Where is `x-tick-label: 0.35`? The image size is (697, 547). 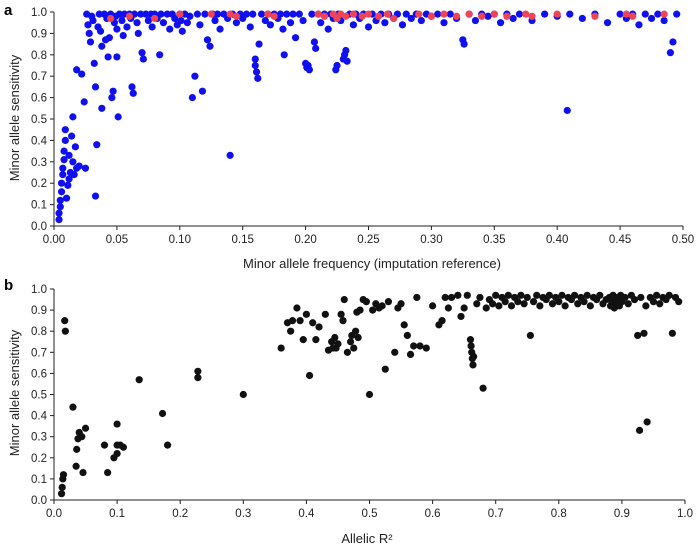 x-tick-label: 0.35 is located at coordinates (494, 240).